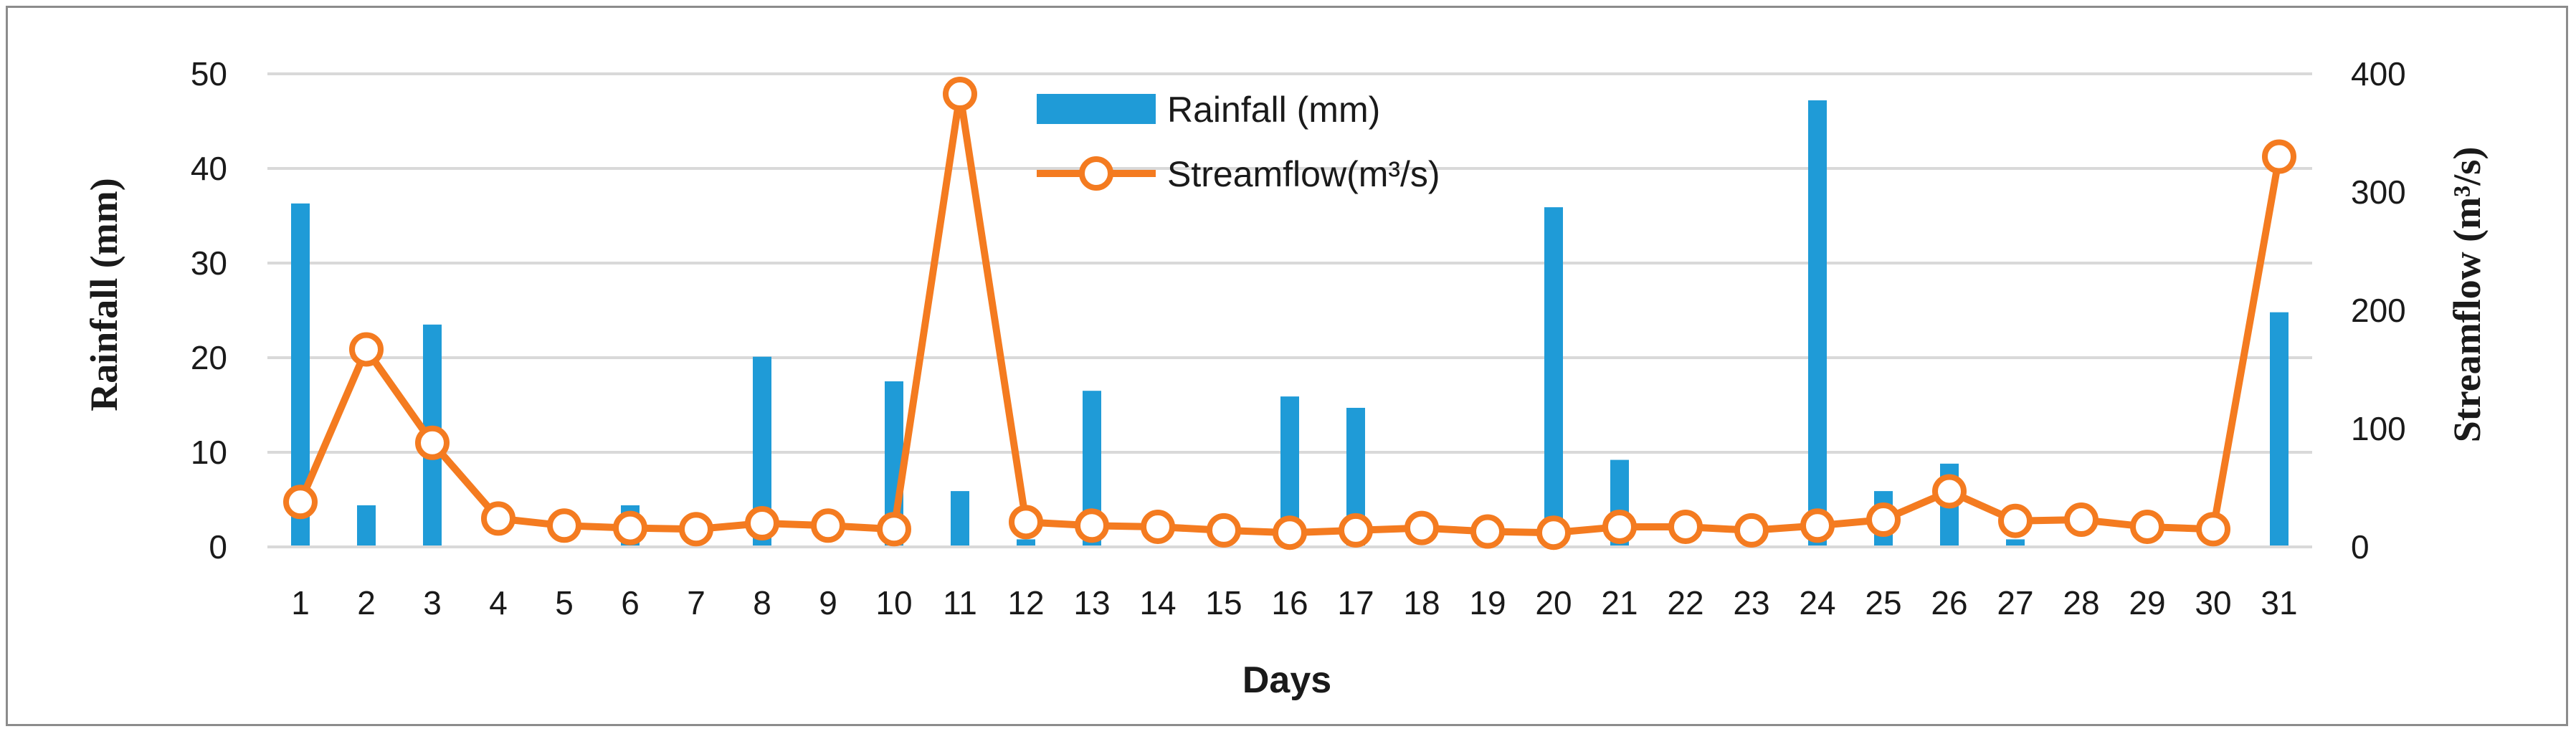  Describe the element at coordinates (432, 602) in the screenshot. I see `x-tick-label: 3` at that location.